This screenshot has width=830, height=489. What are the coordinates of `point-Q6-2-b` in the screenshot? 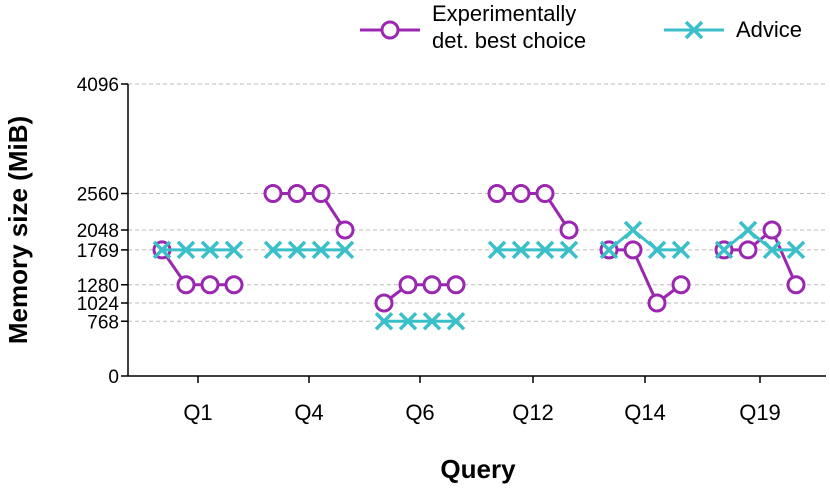 It's located at (408, 321).